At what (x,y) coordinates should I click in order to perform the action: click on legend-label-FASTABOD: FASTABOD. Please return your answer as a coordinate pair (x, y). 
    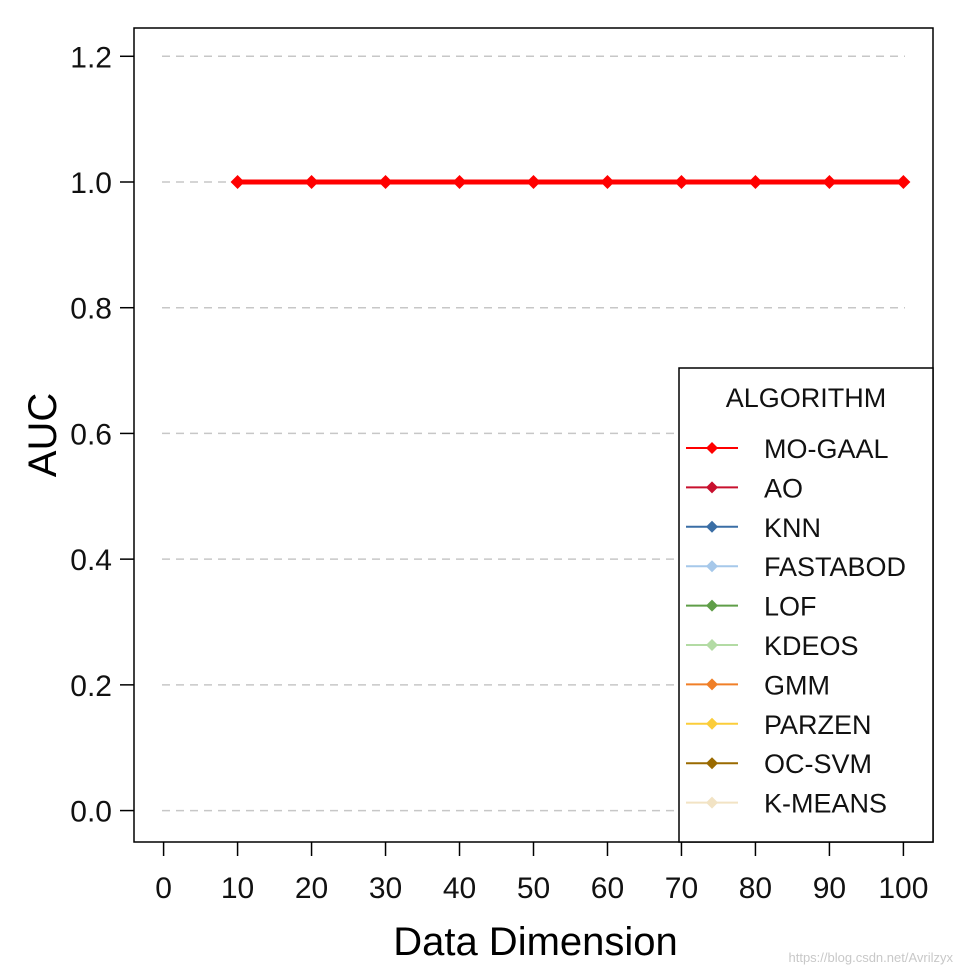
    Looking at the image, I should click on (835, 567).